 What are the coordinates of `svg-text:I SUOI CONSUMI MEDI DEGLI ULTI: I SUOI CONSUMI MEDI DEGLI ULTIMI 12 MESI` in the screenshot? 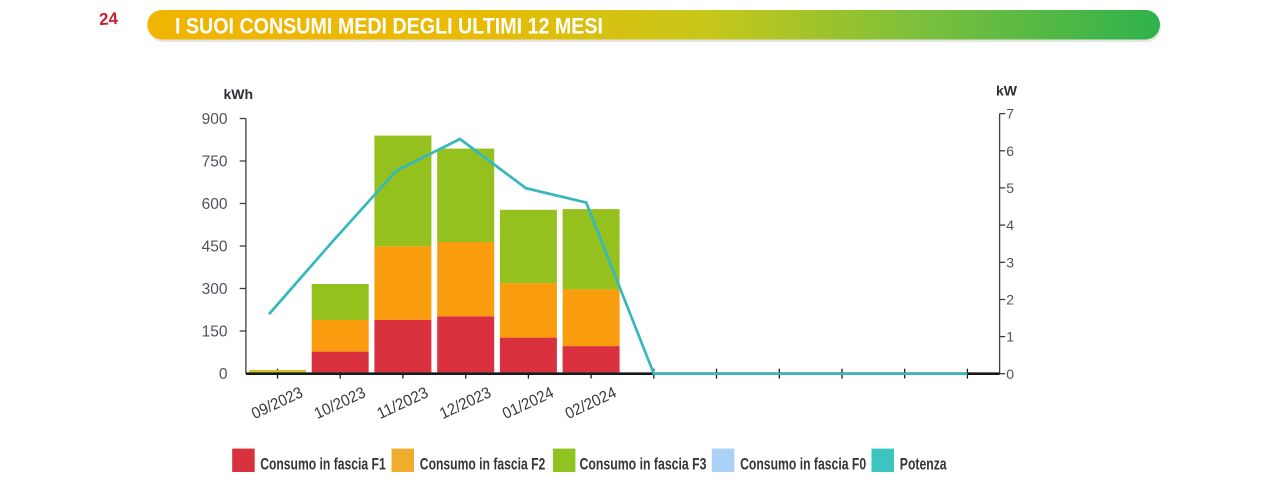 It's located at (389, 25).